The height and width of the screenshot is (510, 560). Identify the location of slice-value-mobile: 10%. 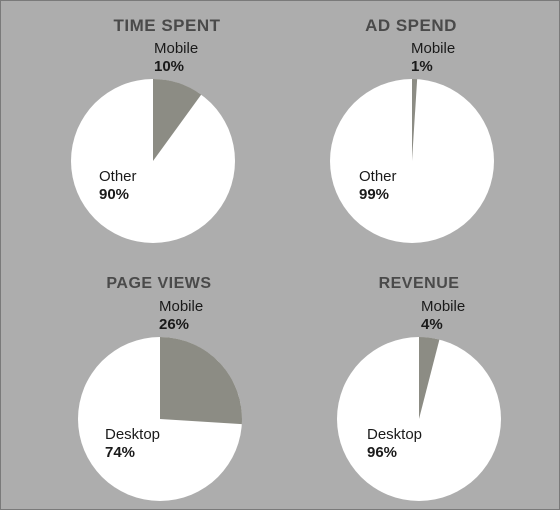
(169, 66).